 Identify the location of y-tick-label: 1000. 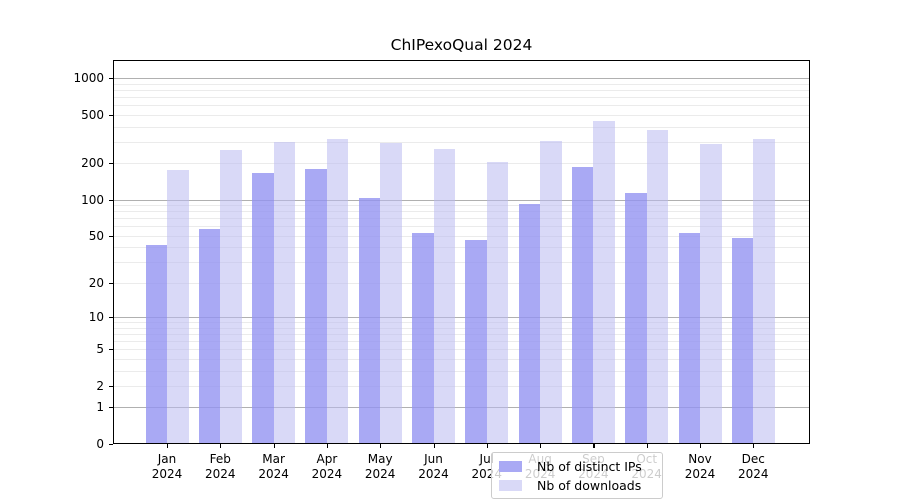
(88, 78).